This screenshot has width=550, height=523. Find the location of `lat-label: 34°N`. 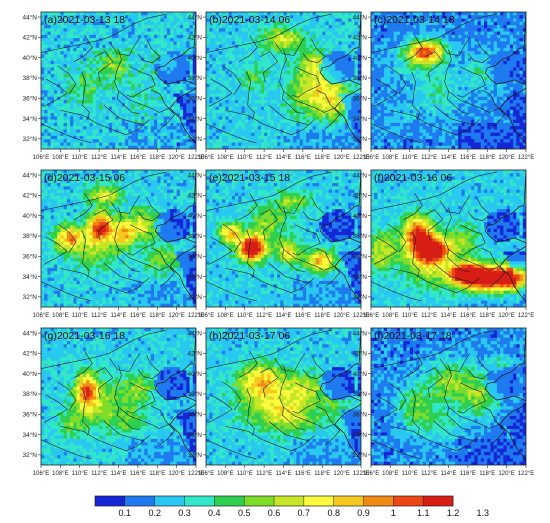

lat-label: 34°N is located at coordinates (194, 119).